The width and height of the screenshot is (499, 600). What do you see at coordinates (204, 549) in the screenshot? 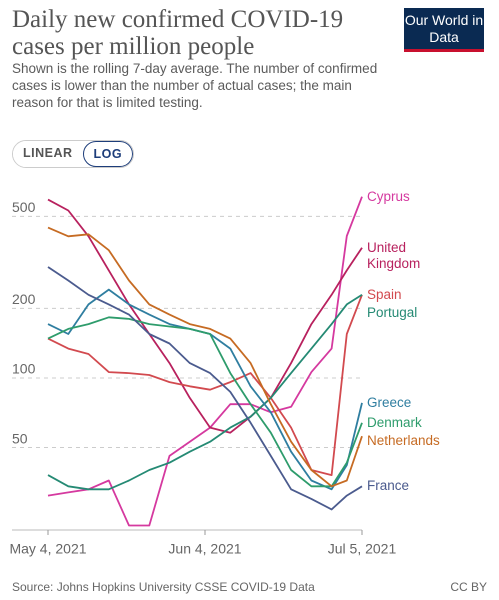
I see `x-tick-label: Jun 4, 2021` at bounding box center [204, 549].